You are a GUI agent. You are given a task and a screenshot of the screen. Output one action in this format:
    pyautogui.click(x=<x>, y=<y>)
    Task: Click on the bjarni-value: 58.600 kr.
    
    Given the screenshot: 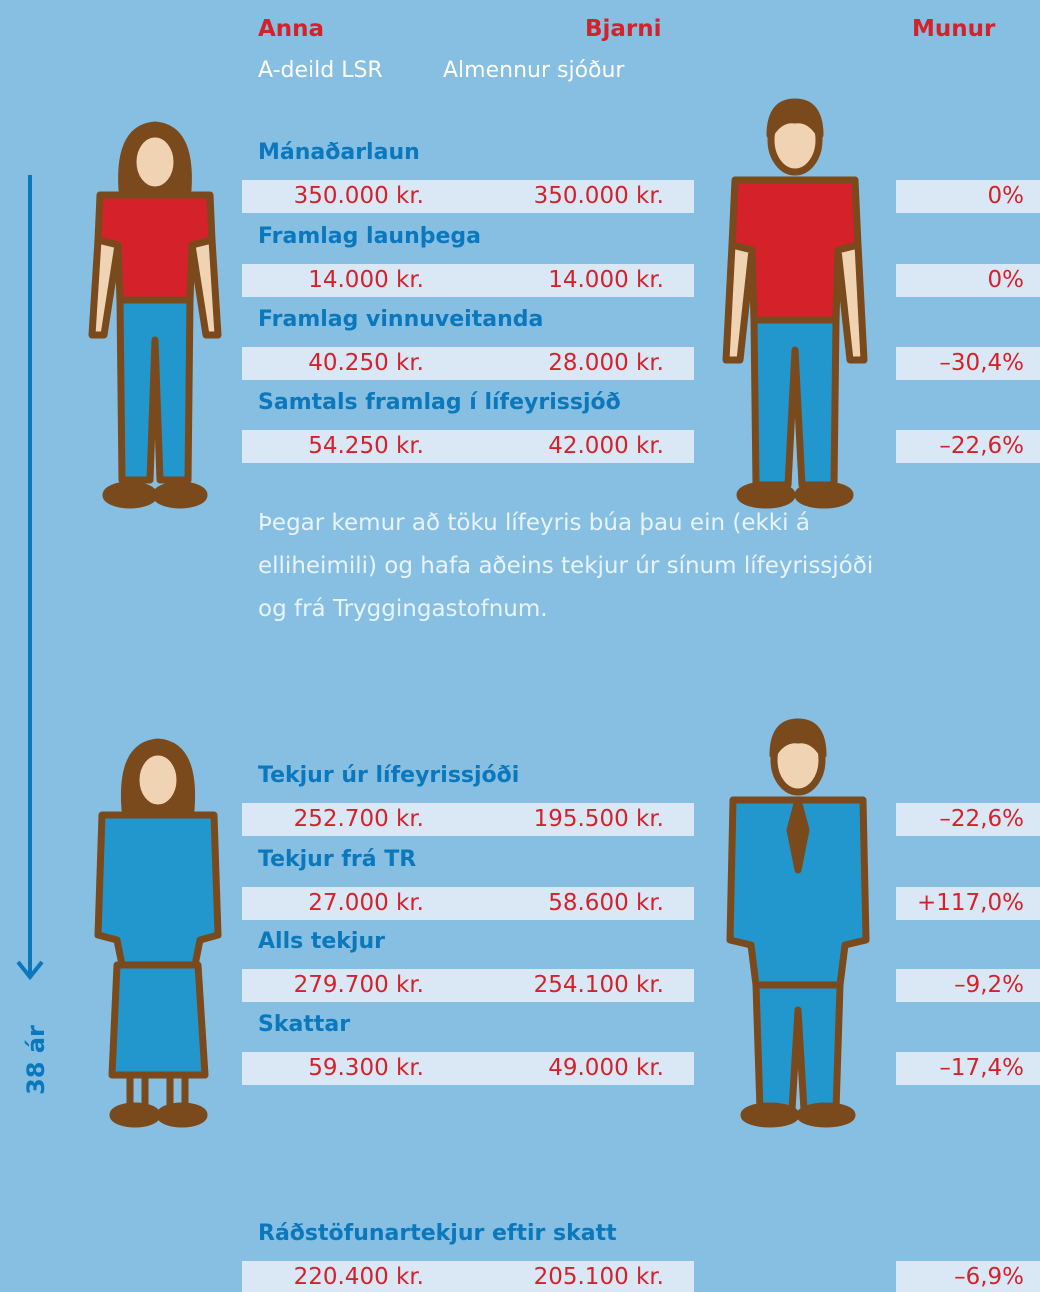 What is the action you would take?
    pyautogui.click(x=606, y=903)
    